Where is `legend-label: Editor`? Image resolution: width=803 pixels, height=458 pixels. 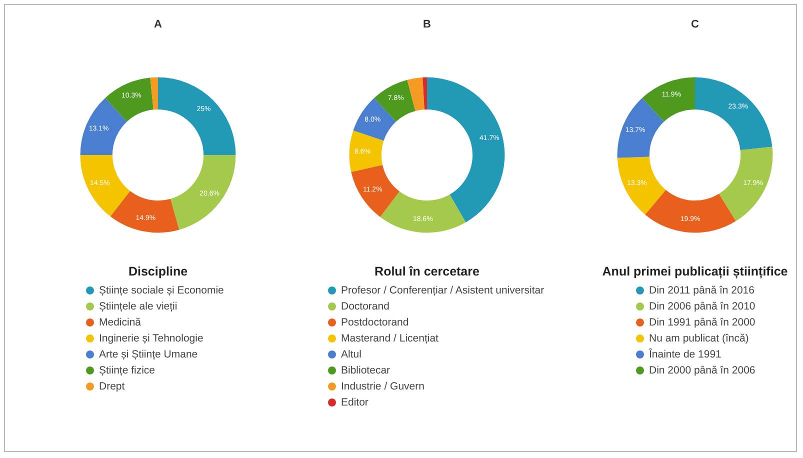
legend-label: Editor is located at coordinates (355, 402).